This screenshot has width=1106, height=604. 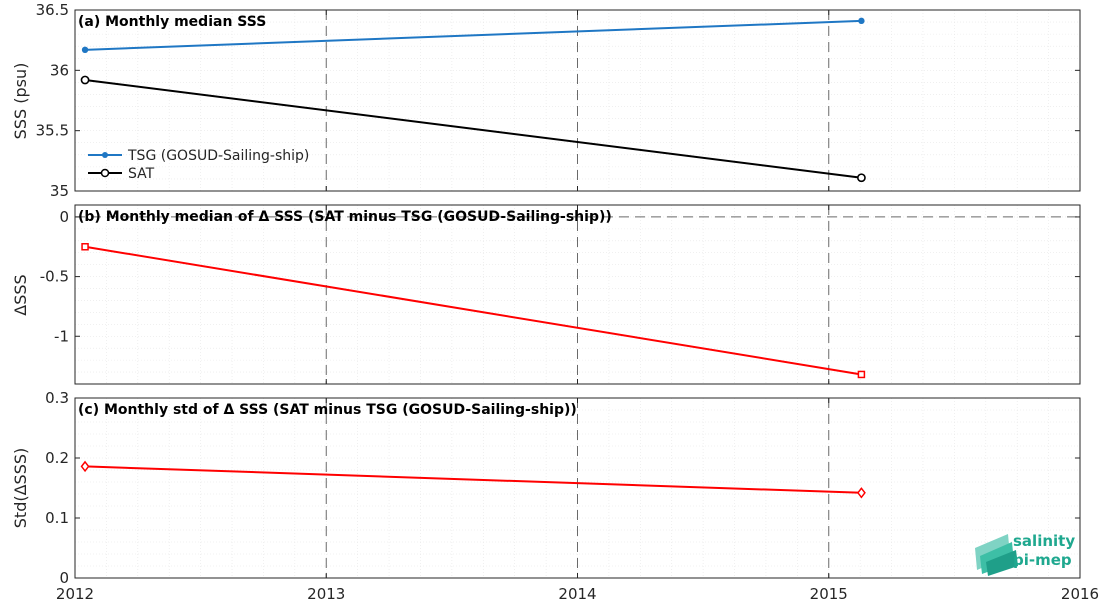 What do you see at coordinates (105, 173) in the screenshot?
I see `legend-marker-sat` at bounding box center [105, 173].